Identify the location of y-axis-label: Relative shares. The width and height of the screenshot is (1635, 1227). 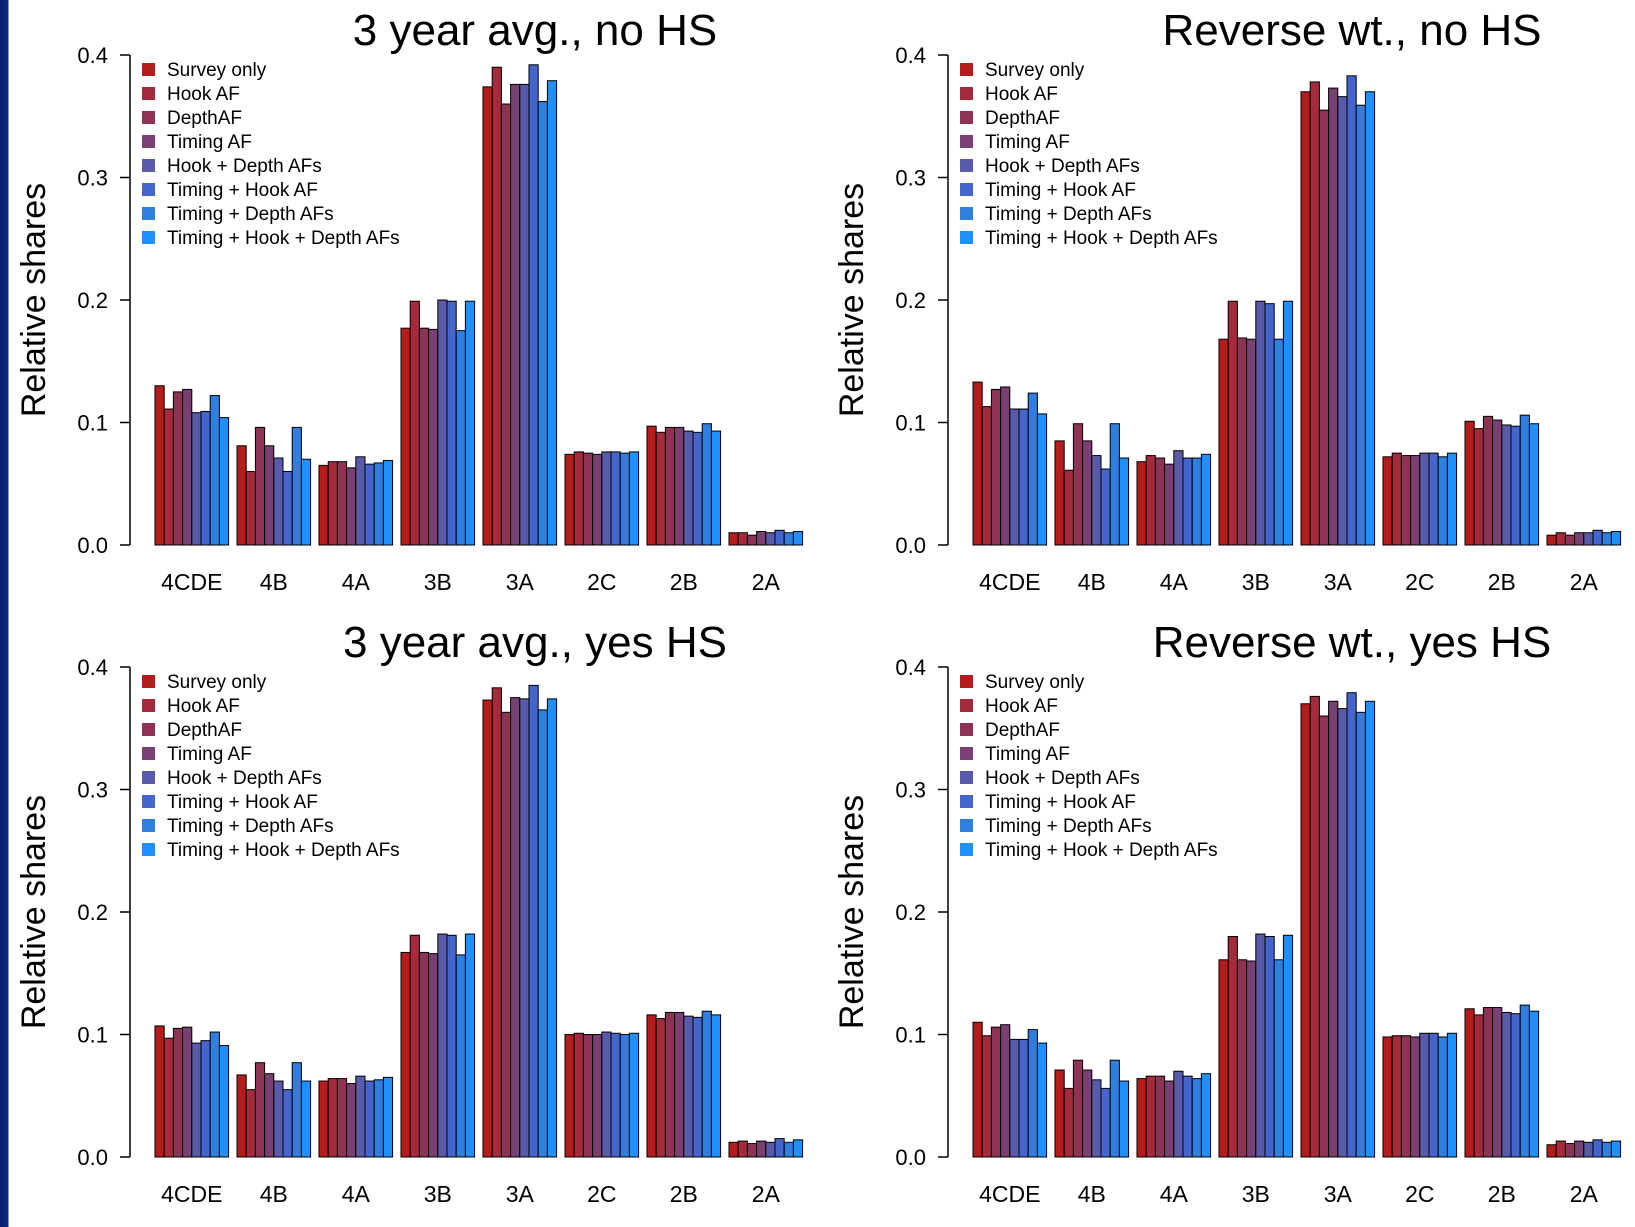
(34, 912).